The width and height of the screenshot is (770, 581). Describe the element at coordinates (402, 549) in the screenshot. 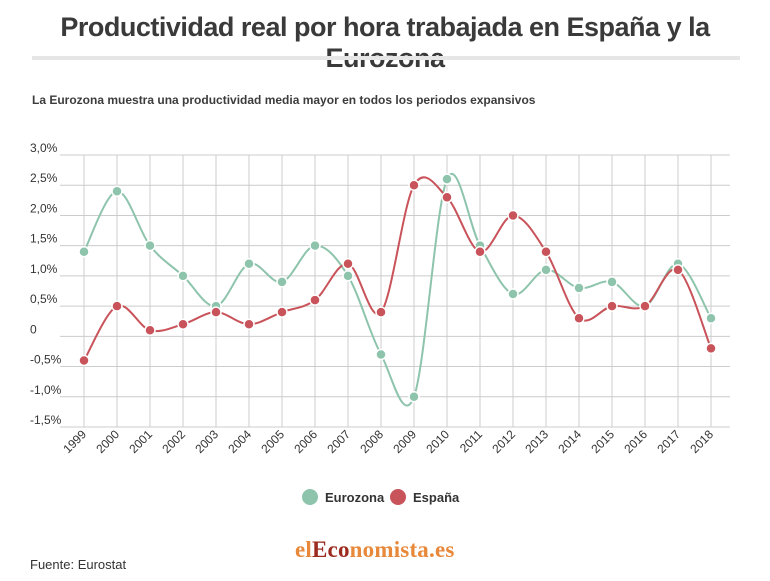

I see `brand-logo-nomista: nomista.es` at that location.